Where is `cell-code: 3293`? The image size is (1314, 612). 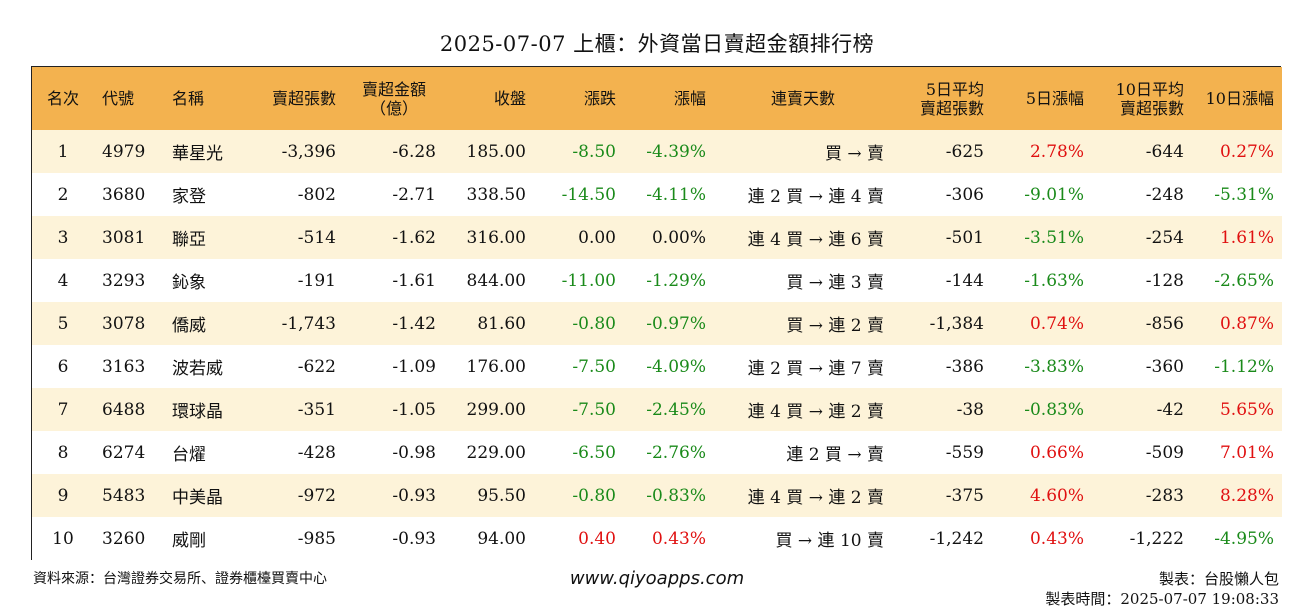 cell-code: 3293 is located at coordinates (124, 280).